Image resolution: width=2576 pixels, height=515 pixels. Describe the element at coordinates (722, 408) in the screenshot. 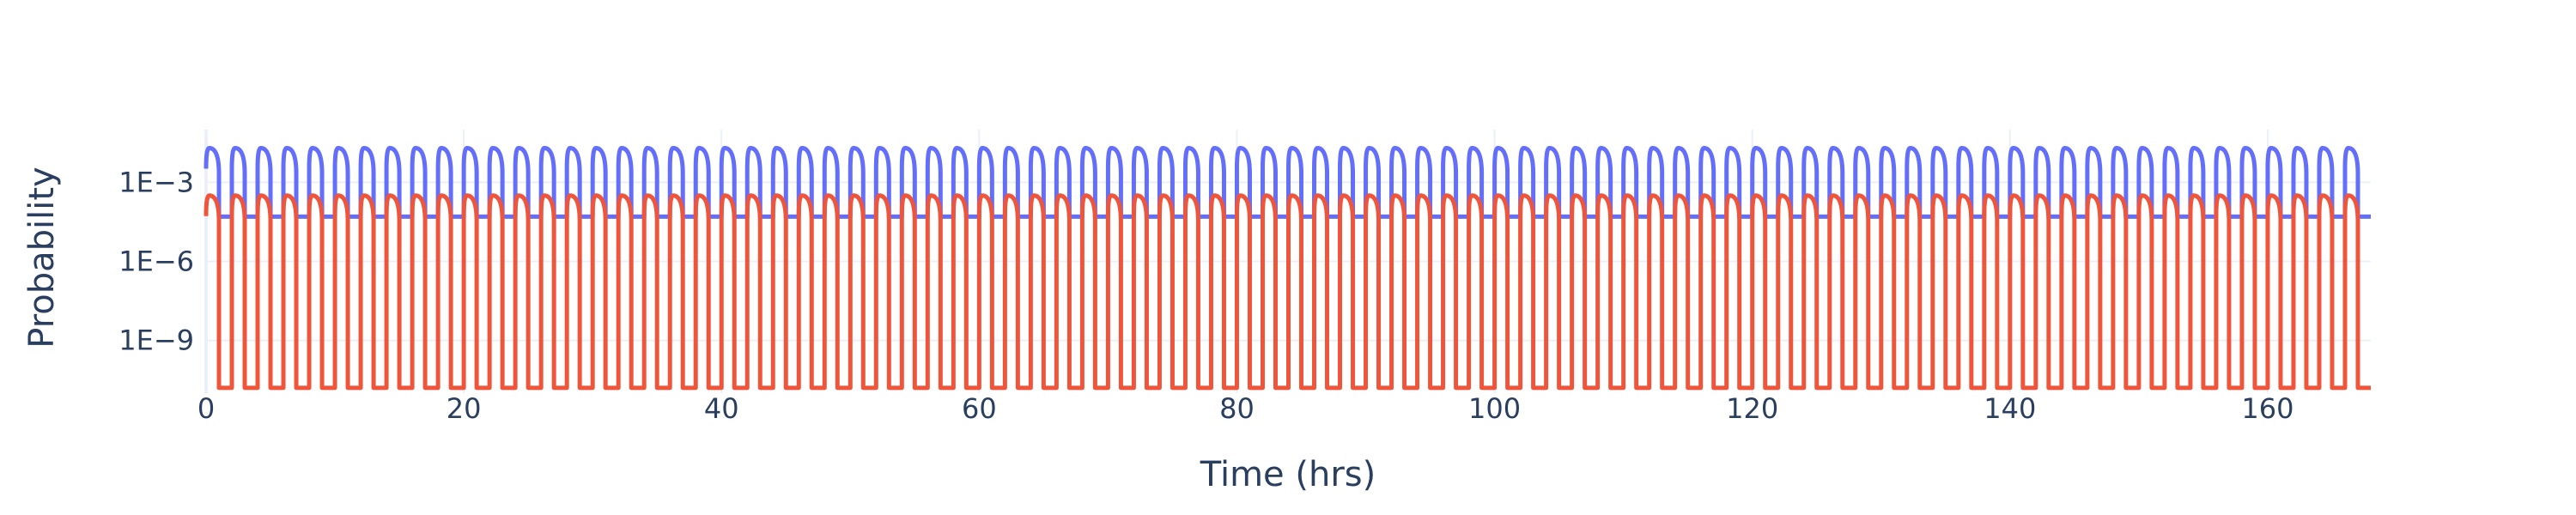

I see `x-tick-label: 40` at that location.